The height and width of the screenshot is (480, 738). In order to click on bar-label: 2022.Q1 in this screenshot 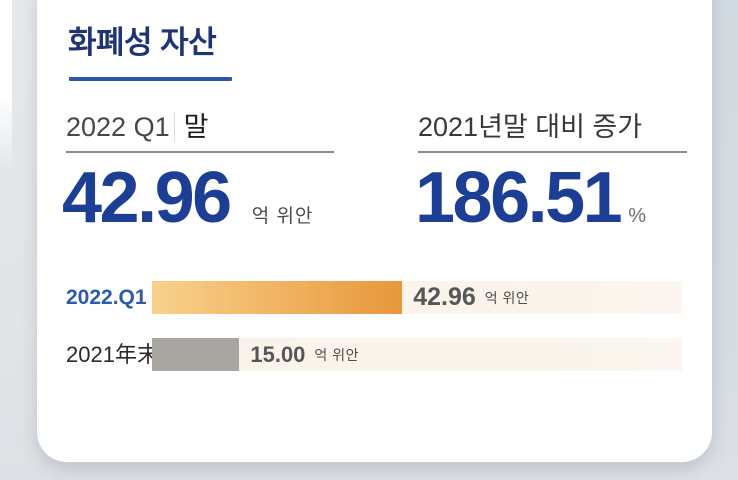, I will do `click(106, 297)`.